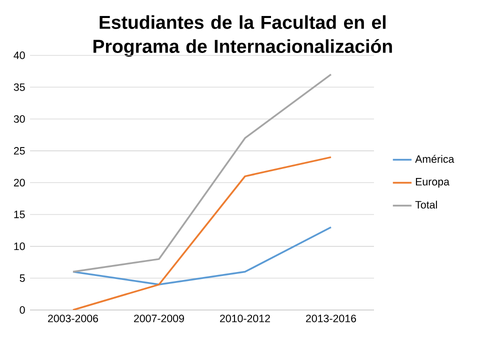  Describe the element at coordinates (245, 318) in the screenshot. I see `x-tick-label: 2010-2012` at that location.